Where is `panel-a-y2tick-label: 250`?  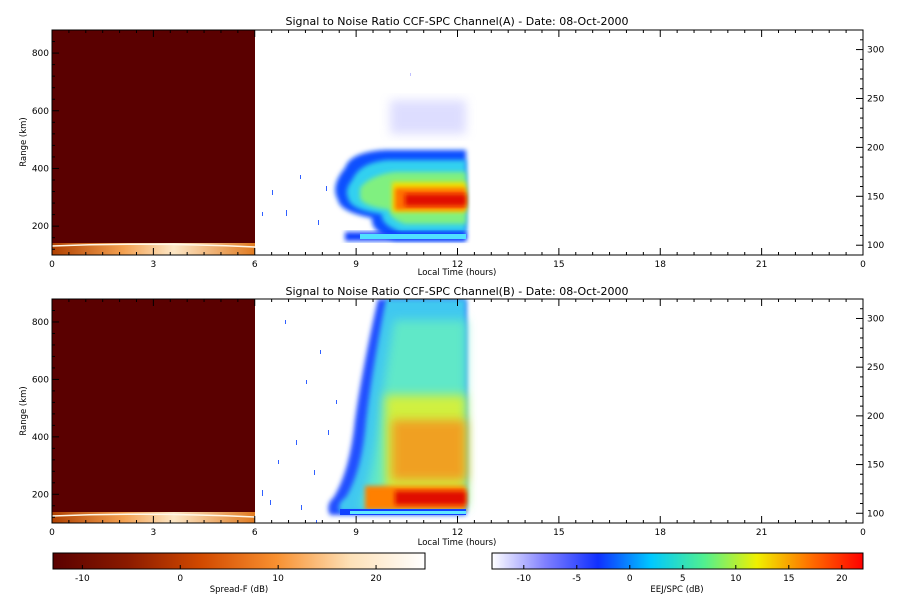 panel-a-y2tick-label: 250 is located at coordinates (875, 99).